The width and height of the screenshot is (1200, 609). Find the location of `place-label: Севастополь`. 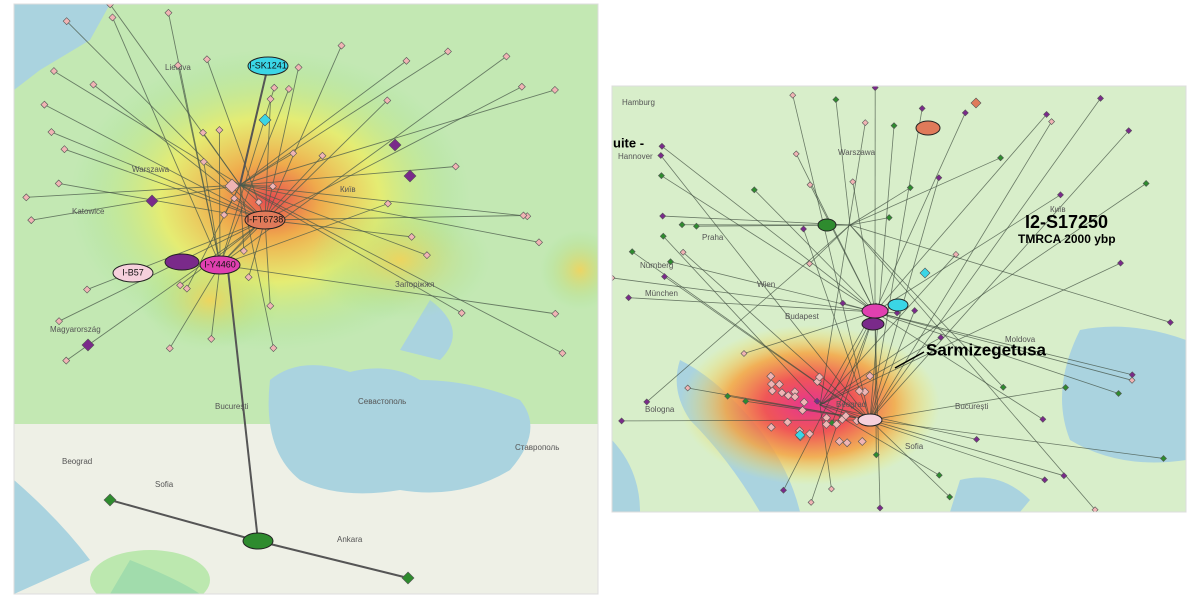

place-label: Севастополь is located at coordinates (382, 401).